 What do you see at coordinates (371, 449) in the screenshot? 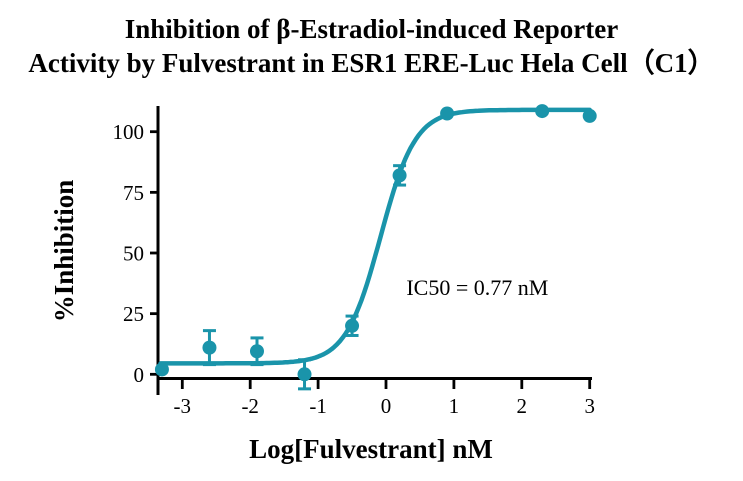
I see `x-axis-label: Log[Fulvestrant] nM` at bounding box center [371, 449].